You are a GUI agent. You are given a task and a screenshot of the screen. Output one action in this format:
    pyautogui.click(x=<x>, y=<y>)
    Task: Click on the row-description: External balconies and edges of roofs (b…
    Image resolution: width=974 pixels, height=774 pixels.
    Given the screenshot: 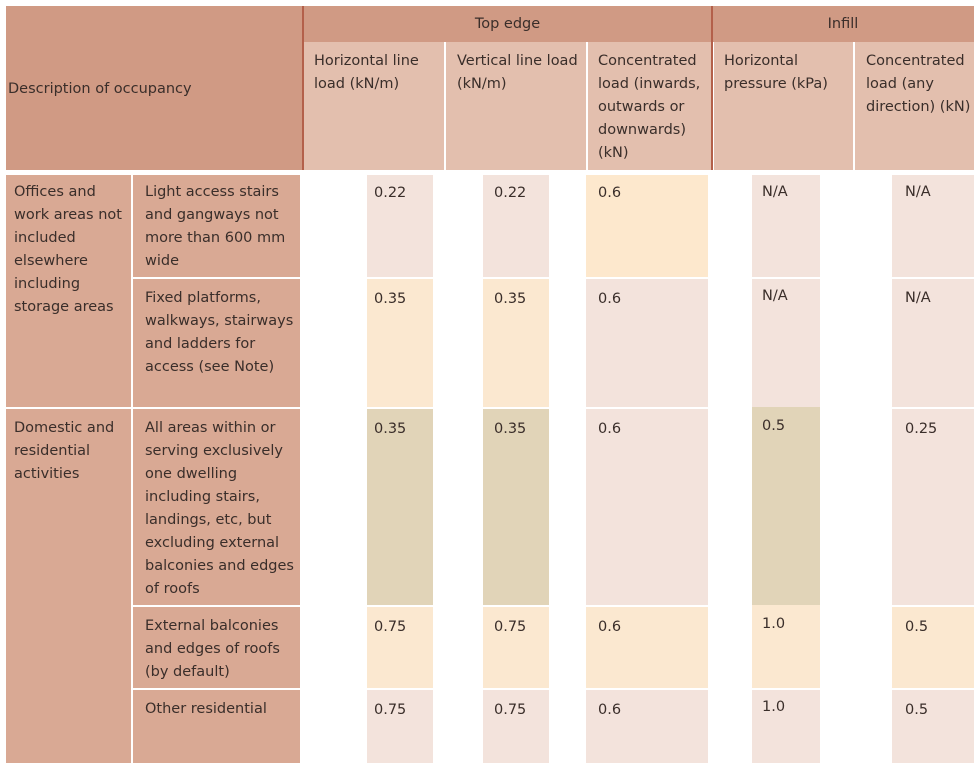 What is the action you would take?
    pyautogui.click(x=212, y=649)
    